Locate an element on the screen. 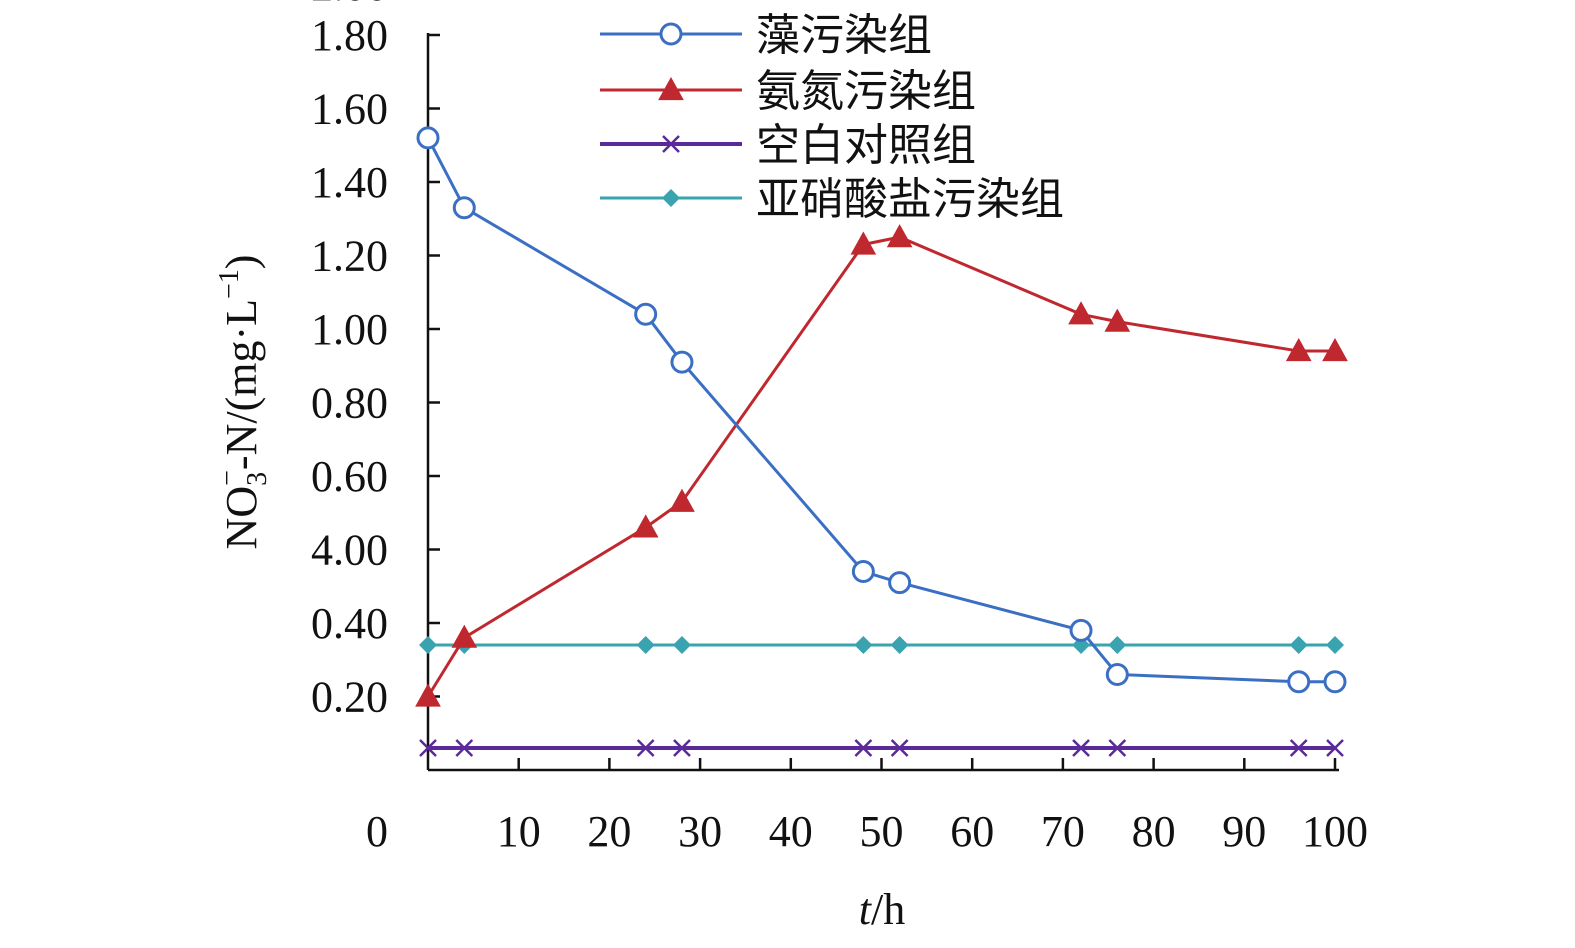  y-axis-title-prefix: NO is located at coordinates (241, 518).